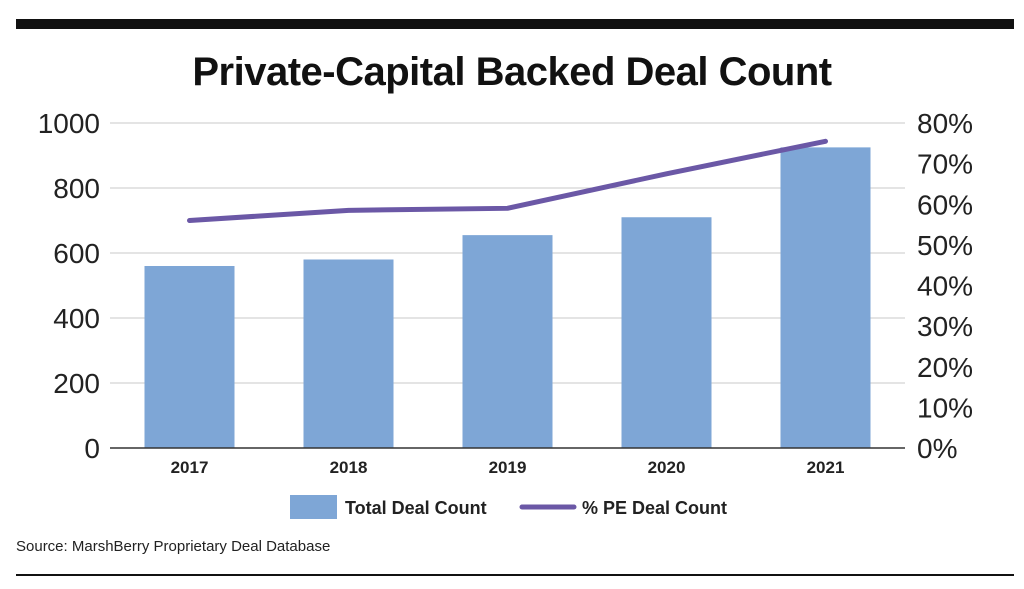  I want to click on y-tick-label: 600, so click(76, 253).